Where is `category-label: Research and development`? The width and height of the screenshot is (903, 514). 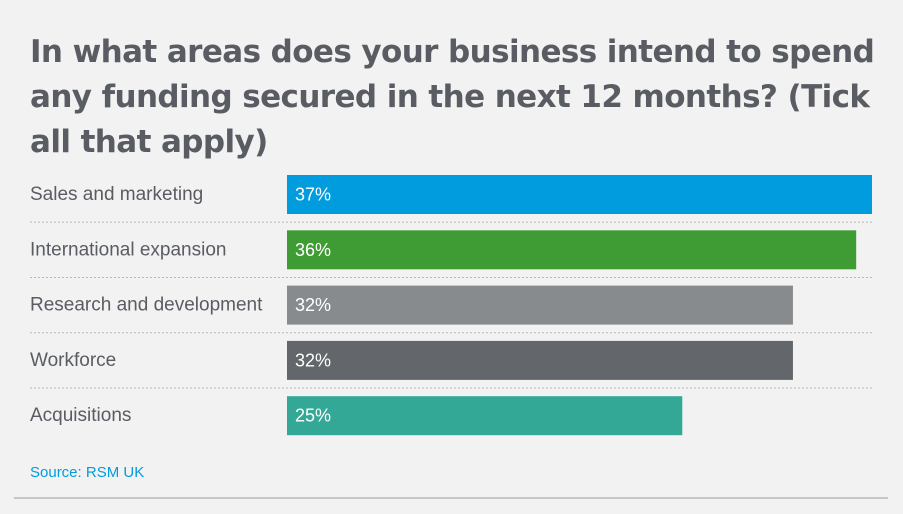
category-label: Research and development is located at coordinates (146, 305).